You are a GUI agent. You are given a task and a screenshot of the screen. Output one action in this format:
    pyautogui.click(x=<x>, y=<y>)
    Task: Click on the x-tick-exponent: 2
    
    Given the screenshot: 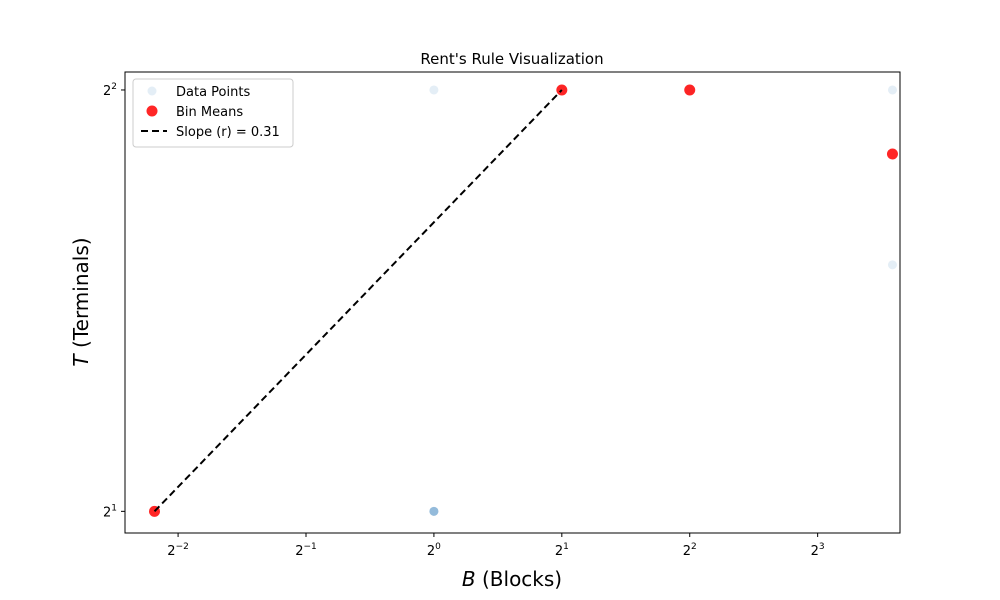 What is the action you would take?
    pyautogui.click(x=694, y=547)
    